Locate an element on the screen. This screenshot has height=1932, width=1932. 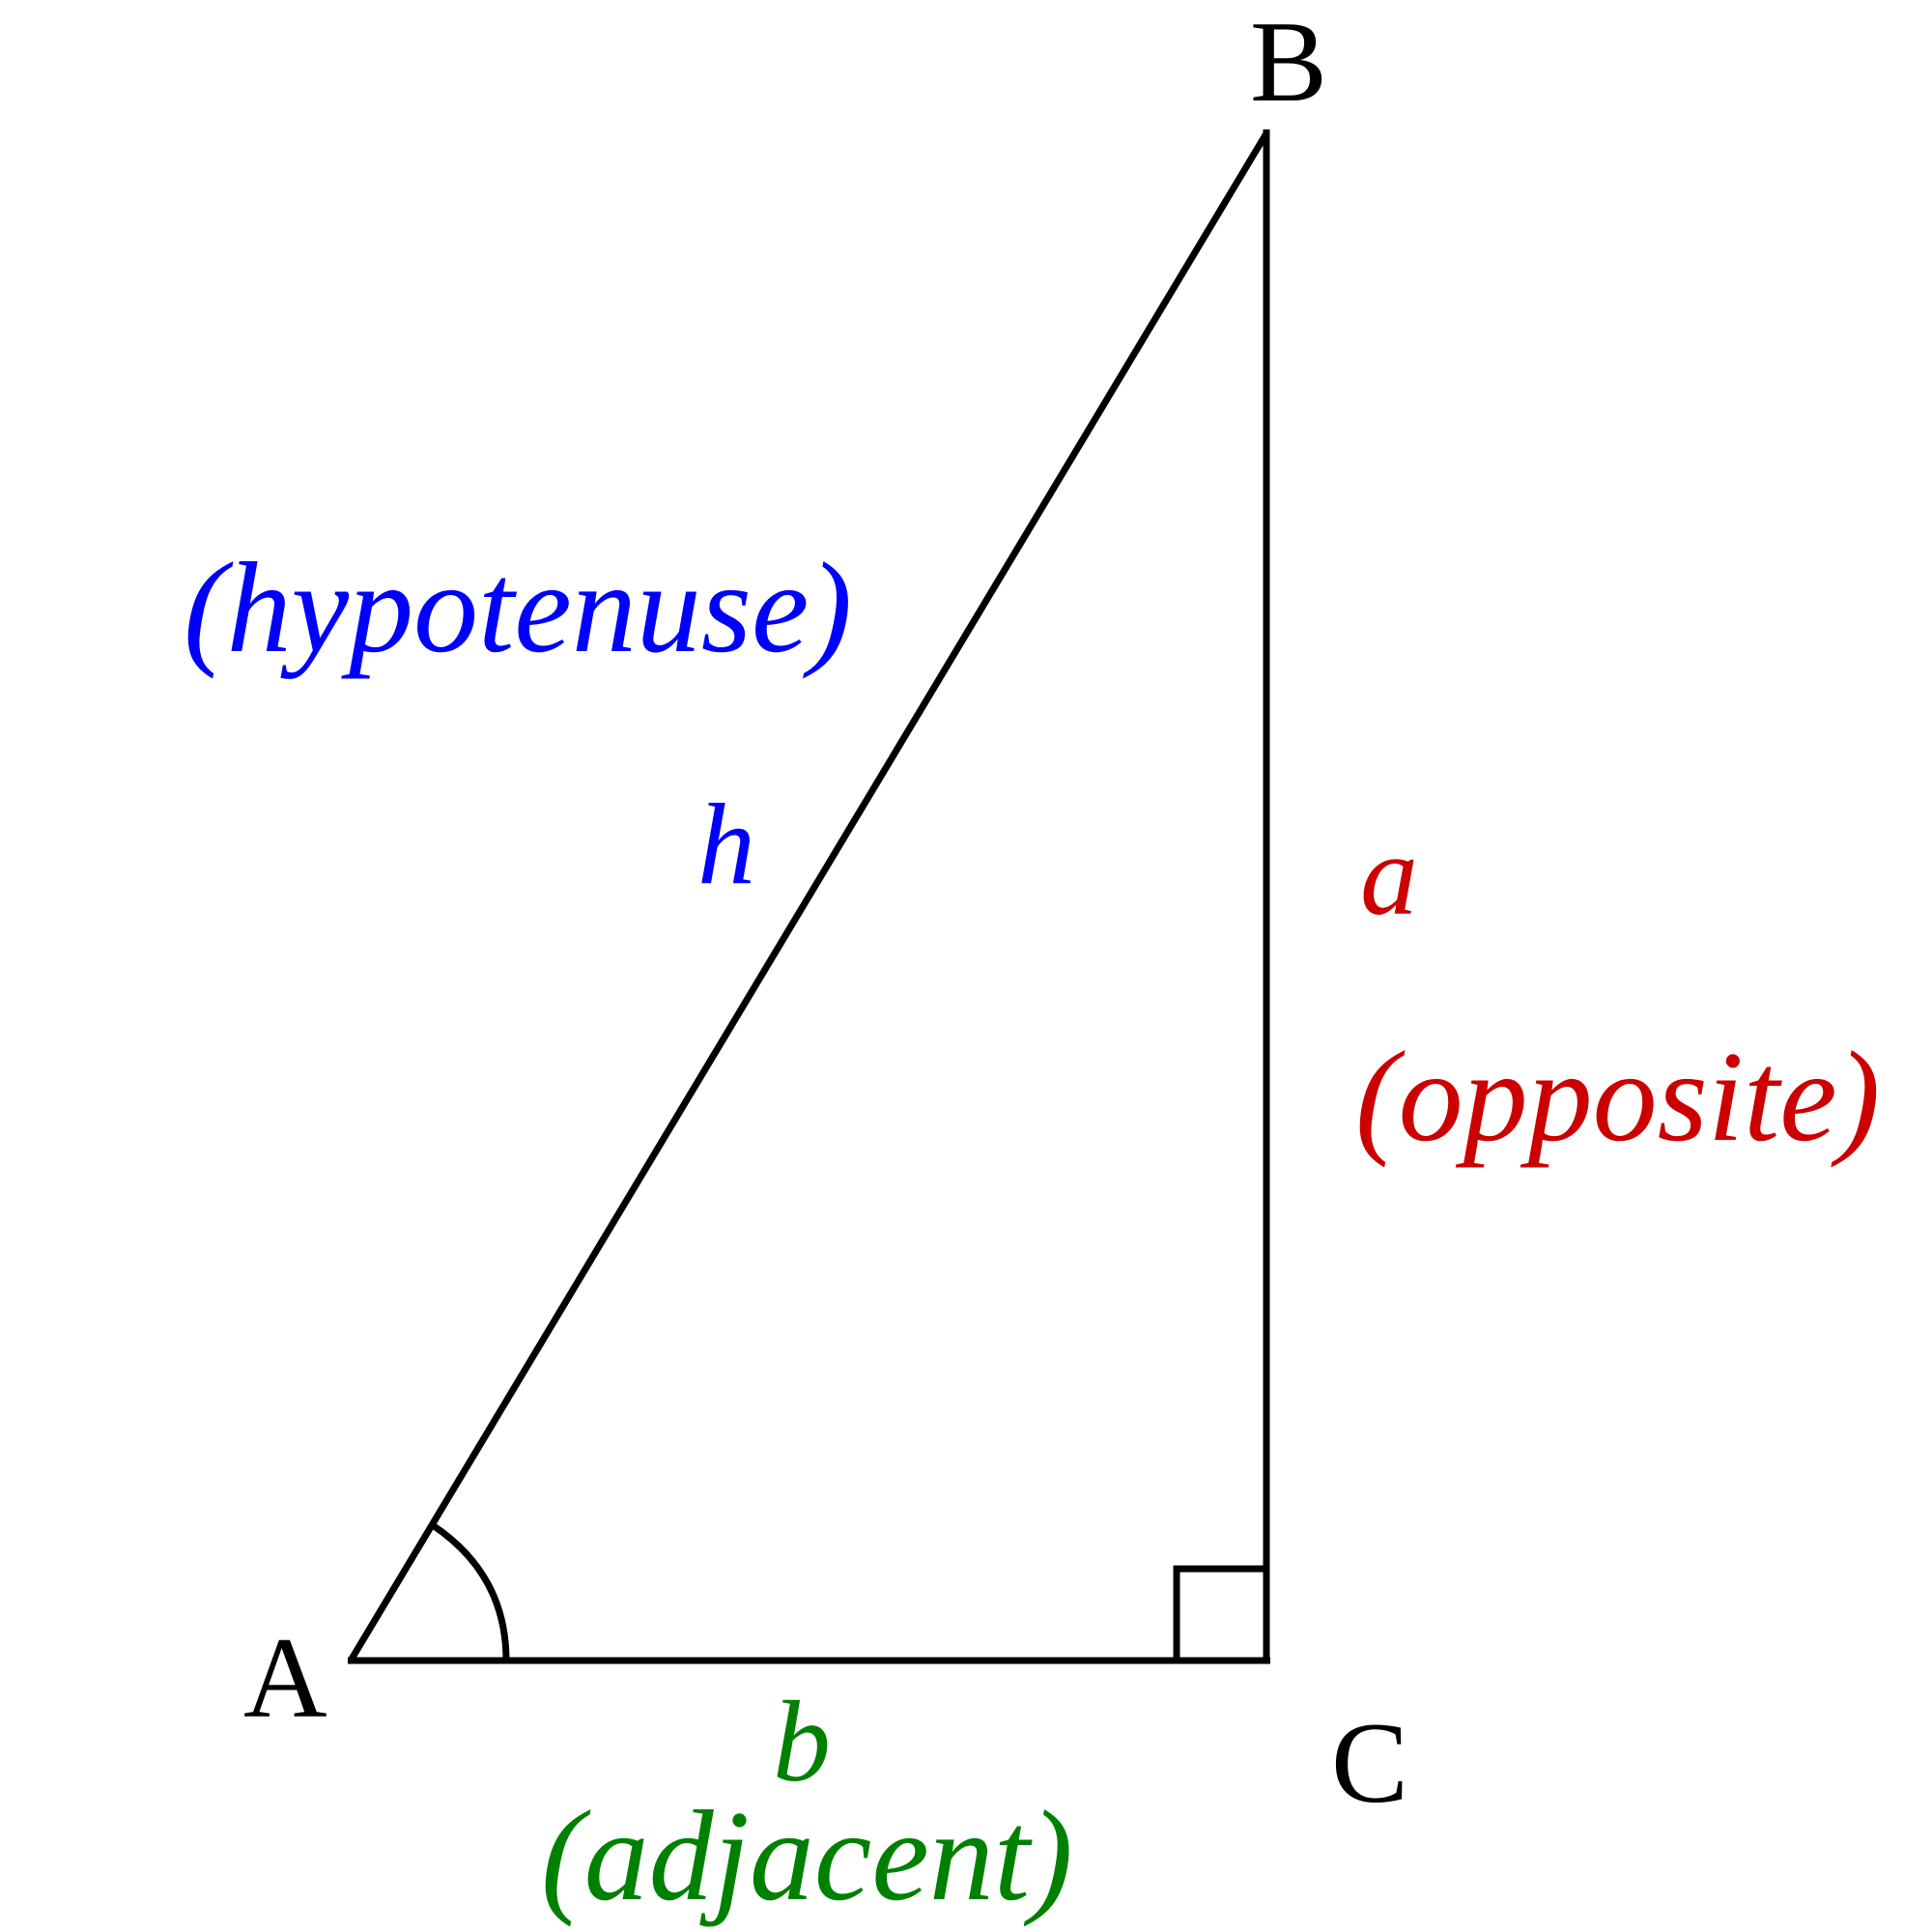
vertex-label-c: C is located at coordinates (1369, 1762).